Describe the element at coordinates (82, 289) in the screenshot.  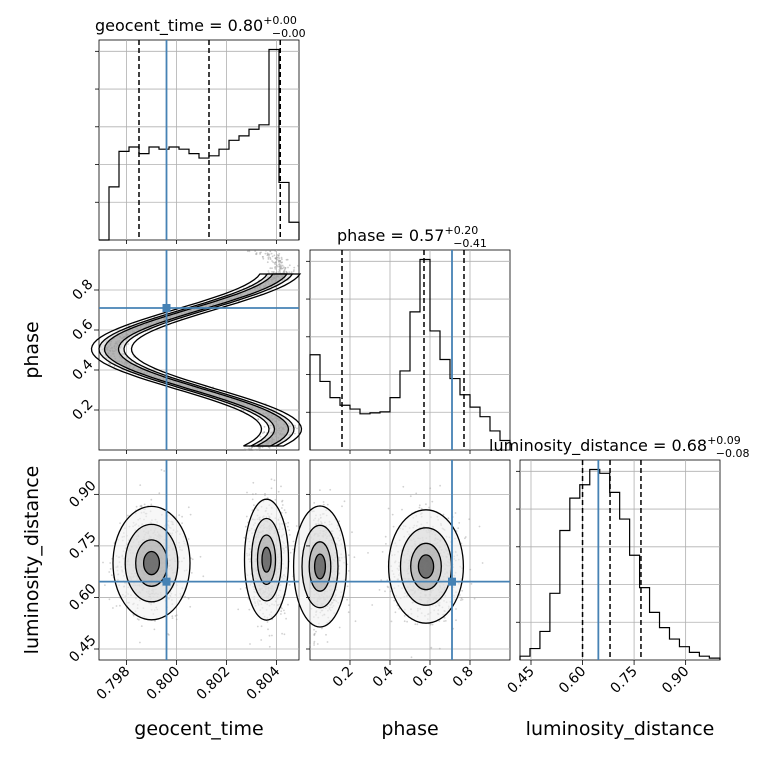
I see `y-tick-label: 0.8` at that location.